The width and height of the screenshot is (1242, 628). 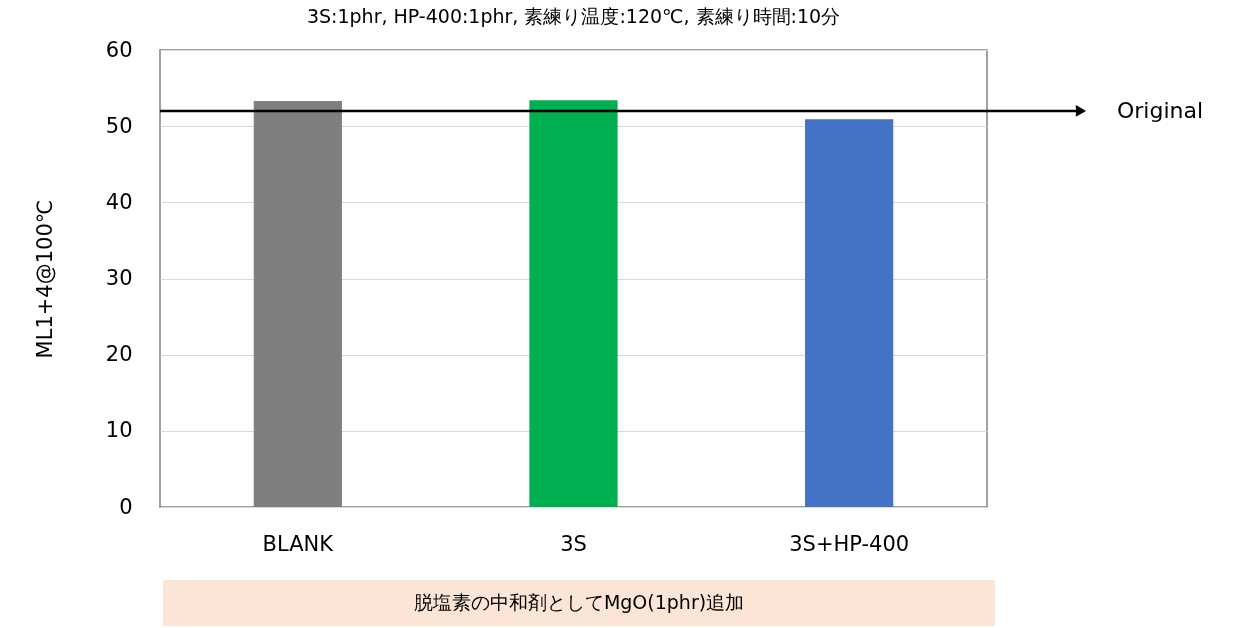 What do you see at coordinates (849, 543) in the screenshot?
I see `x-tick-label: 3S+HP-400` at bounding box center [849, 543].